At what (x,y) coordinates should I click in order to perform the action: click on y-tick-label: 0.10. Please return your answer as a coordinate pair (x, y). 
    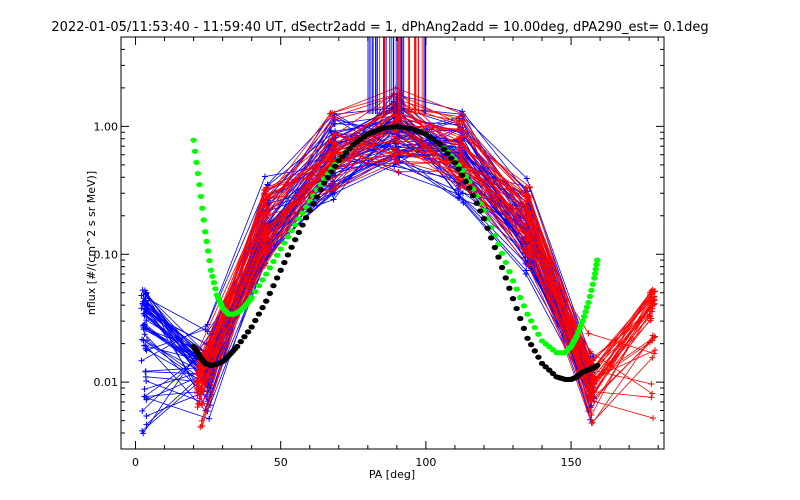
    Looking at the image, I should click on (106, 254).